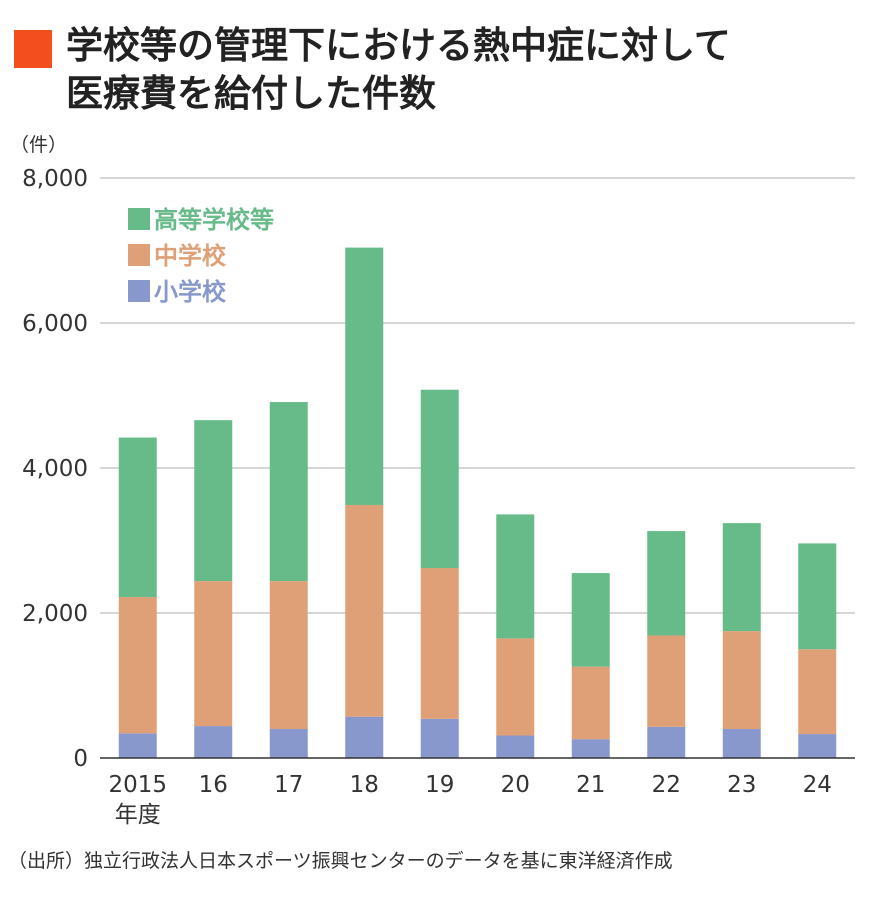  What do you see at coordinates (288, 785) in the screenshot?
I see `x-tick-label: 17` at bounding box center [288, 785].